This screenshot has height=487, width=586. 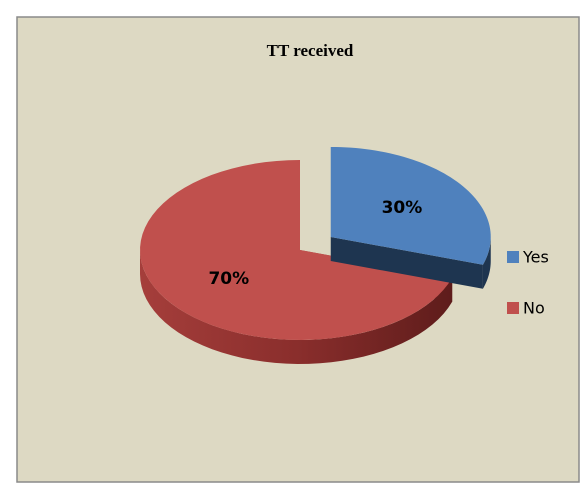 I want to click on data-label: 70%, so click(x=228, y=279).